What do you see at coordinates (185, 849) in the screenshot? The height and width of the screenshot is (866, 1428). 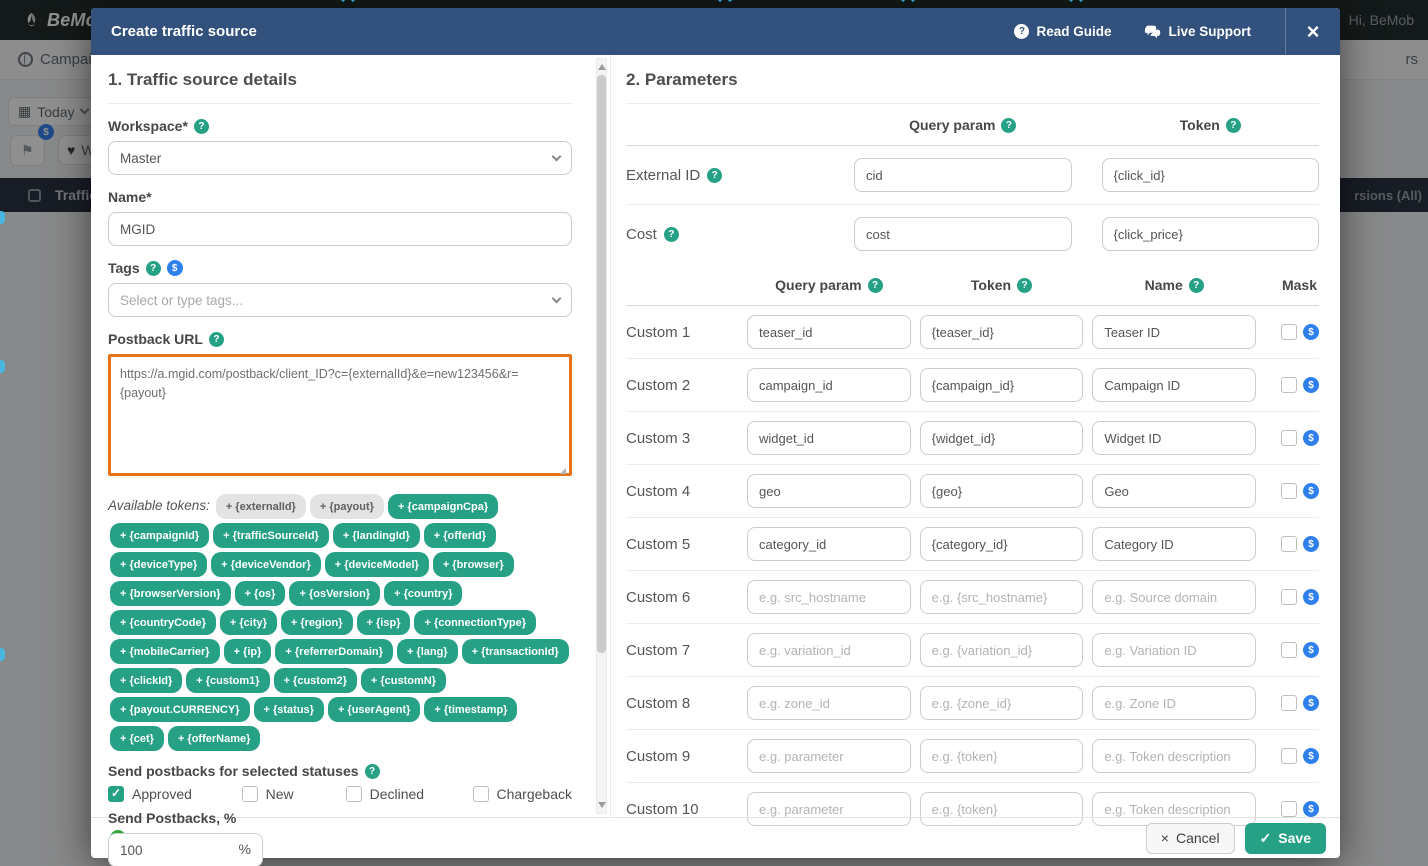 I see `percent-input` at bounding box center [185, 849].